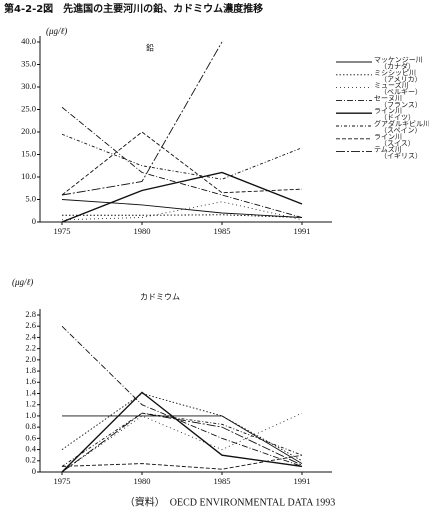 This screenshot has height=514, width=429. I want to click on y-tick-label: 10.0, so click(28, 176).